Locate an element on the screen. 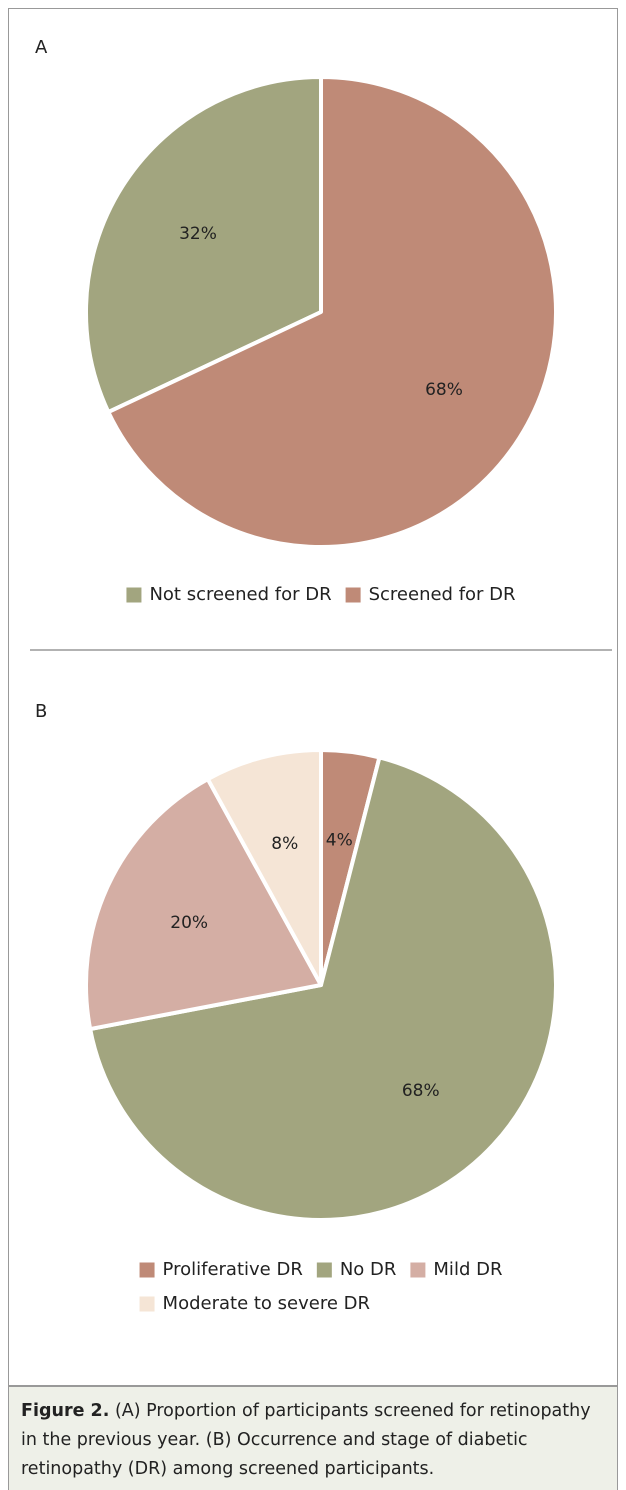  slice-label: 20% is located at coordinates (189, 923).